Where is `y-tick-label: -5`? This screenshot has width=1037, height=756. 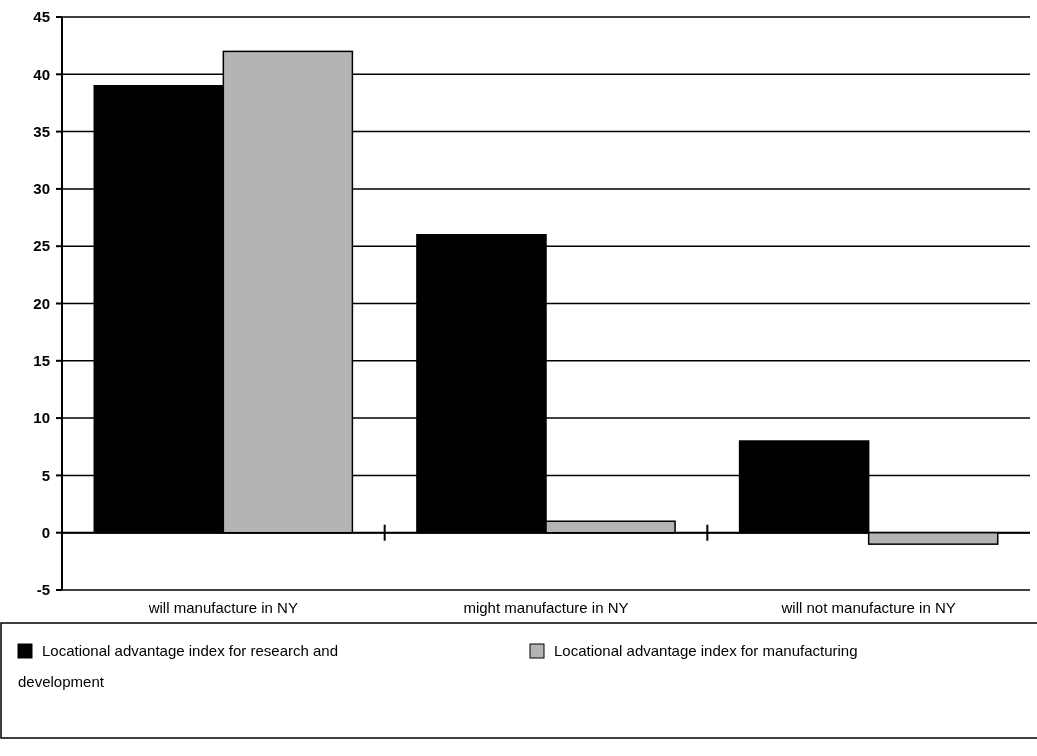 y-tick-label: -5 is located at coordinates (43, 590).